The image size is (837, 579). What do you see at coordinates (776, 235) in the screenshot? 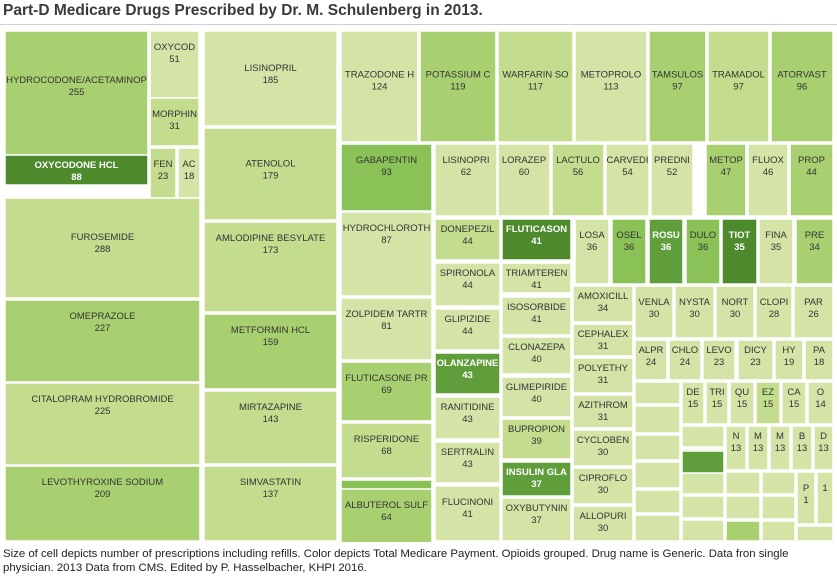
I see `treemap-cell-label: FINA` at bounding box center [776, 235].